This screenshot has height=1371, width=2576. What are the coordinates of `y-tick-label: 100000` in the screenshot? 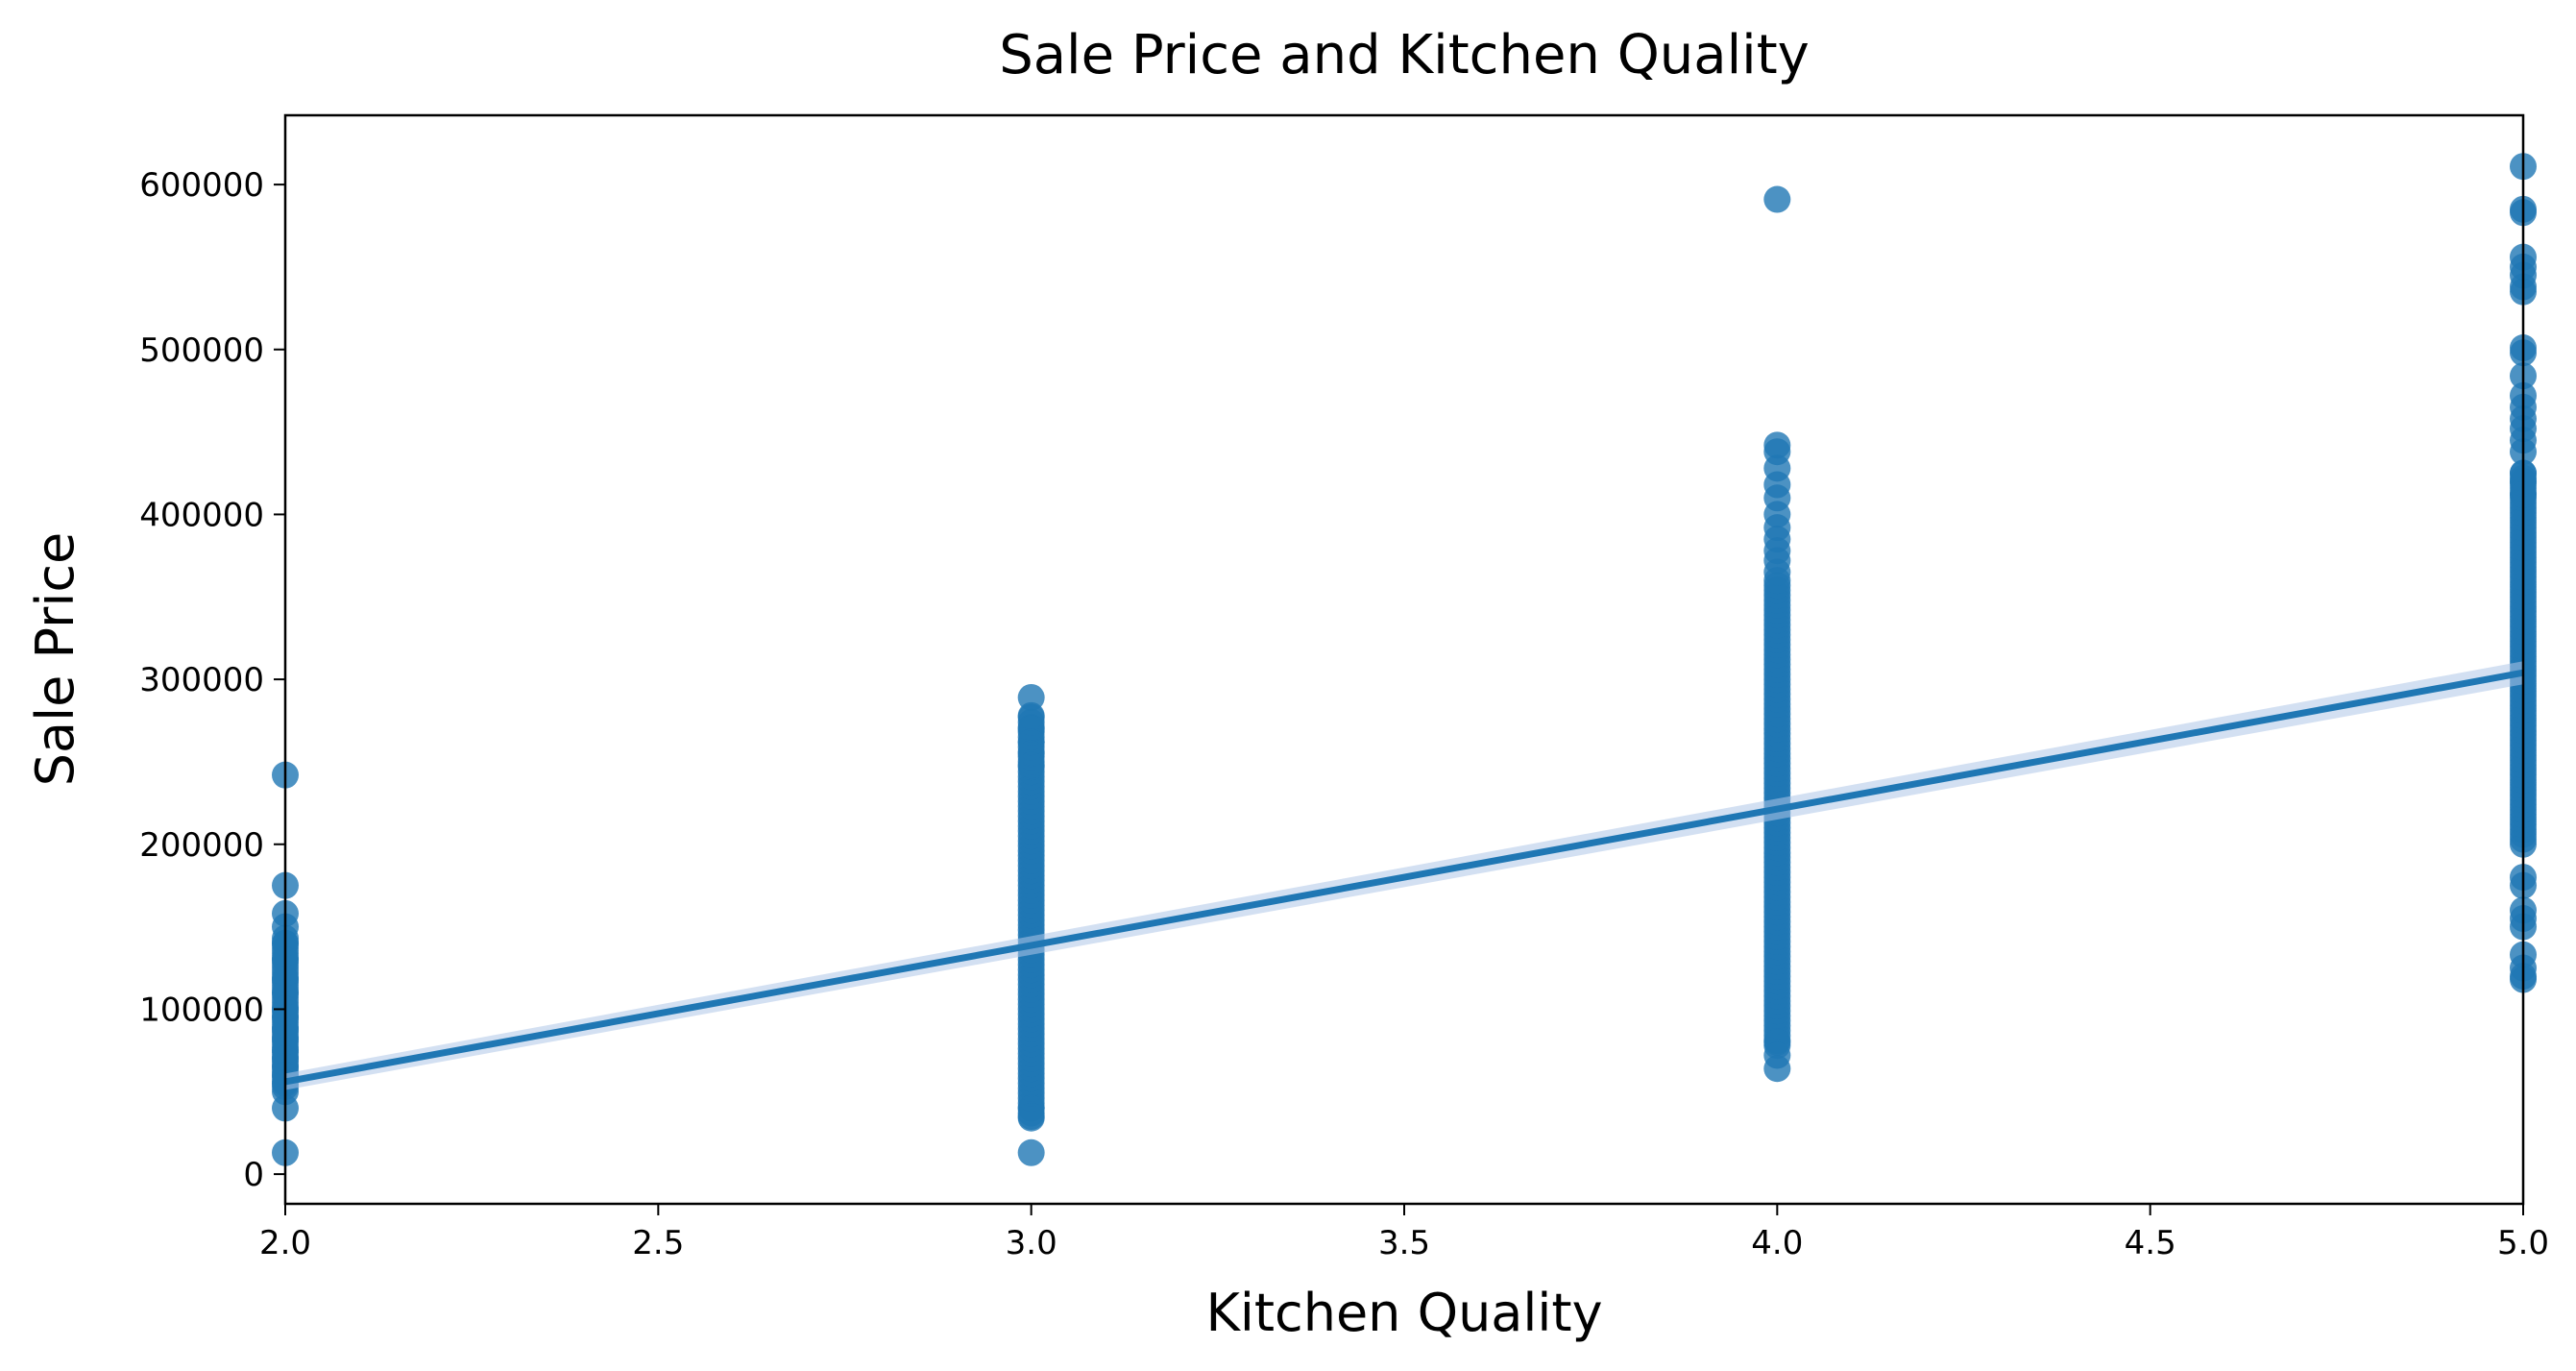 It's located at (201, 1010).